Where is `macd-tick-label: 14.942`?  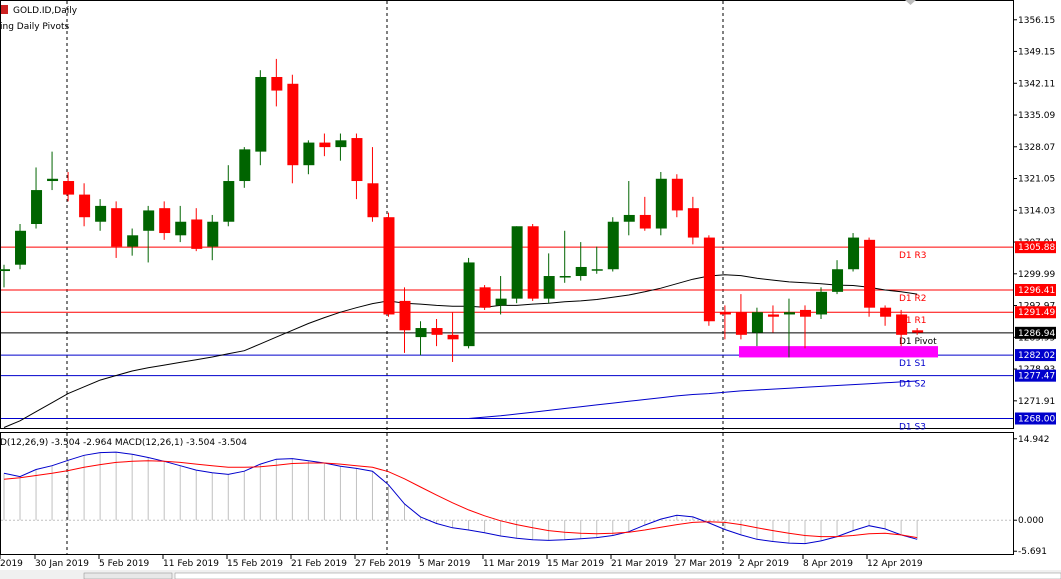
macd-tick-label: 14.942 is located at coordinates (1034, 440).